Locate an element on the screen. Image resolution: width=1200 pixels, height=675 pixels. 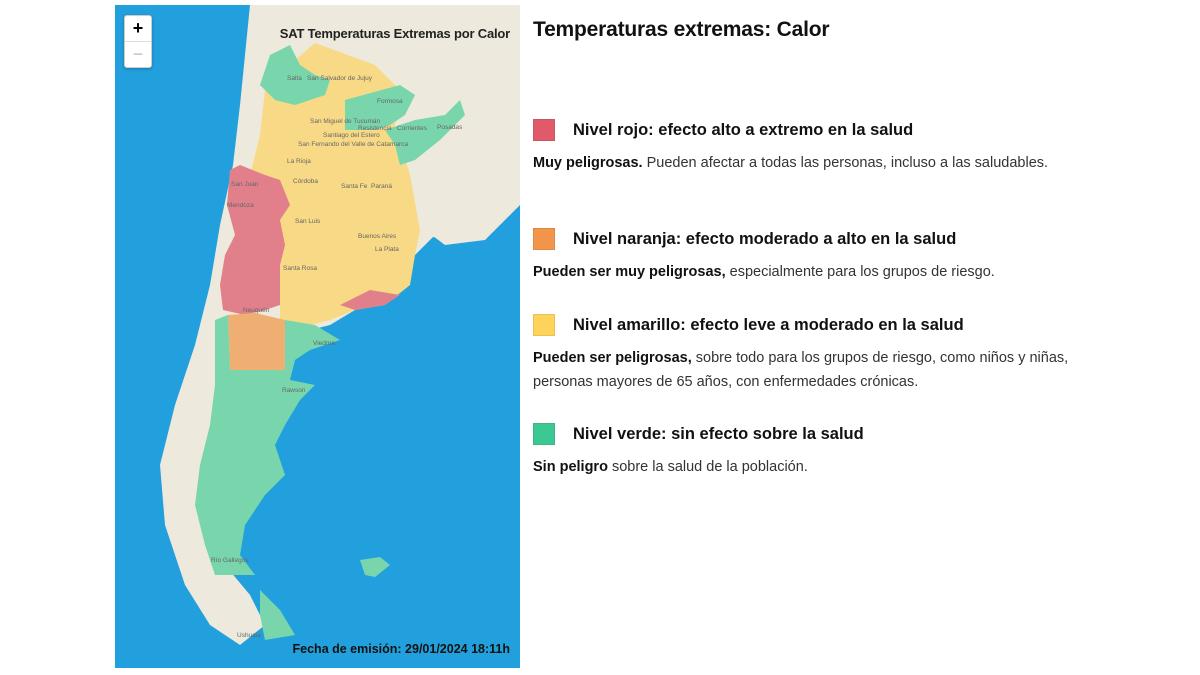
city-label: Santa Fe is located at coordinates (354, 186).